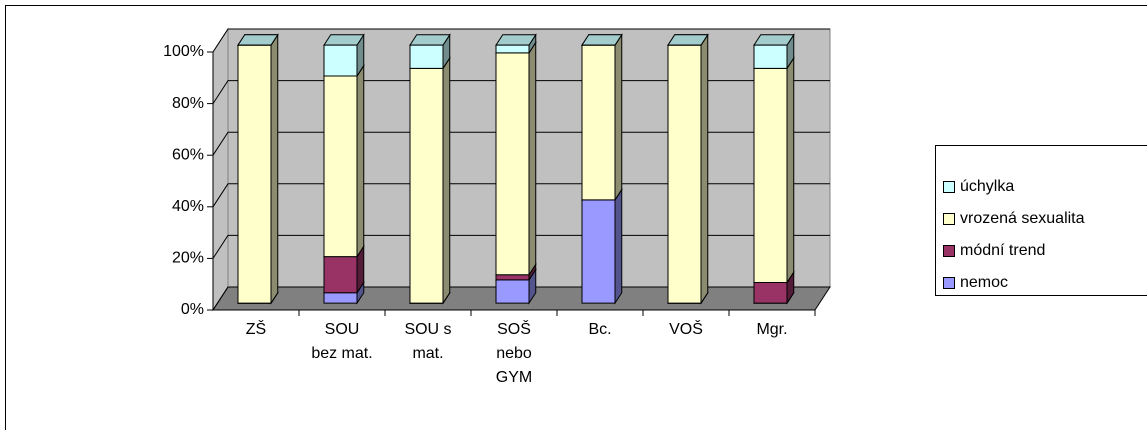 The height and width of the screenshot is (430, 1147). I want to click on x-tick-label: mat., so click(427, 353).